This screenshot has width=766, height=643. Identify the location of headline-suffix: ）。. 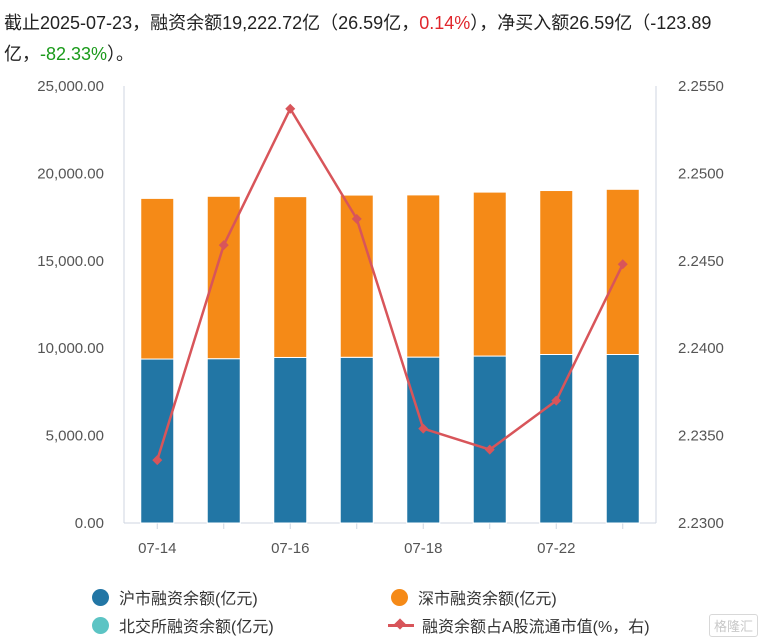
(121, 54).